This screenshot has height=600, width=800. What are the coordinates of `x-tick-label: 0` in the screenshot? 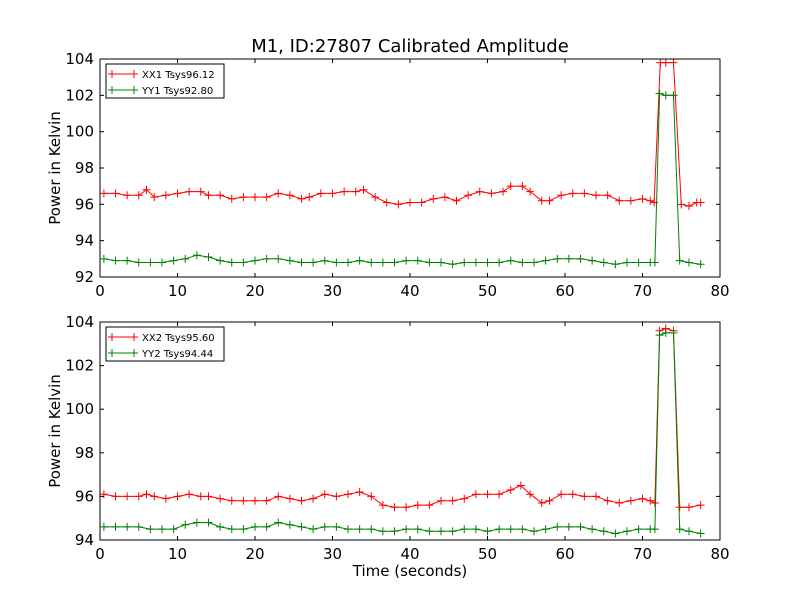 It's located at (100, 291).